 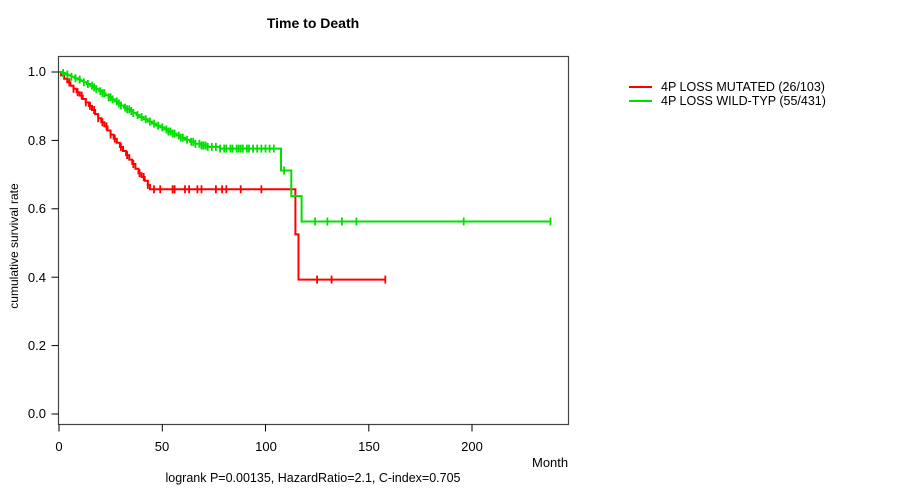 What do you see at coordinates (36, 208) in the screenshot?
I see `y-tick-label-0.6: 0.6` at bounding box center [36, 208].